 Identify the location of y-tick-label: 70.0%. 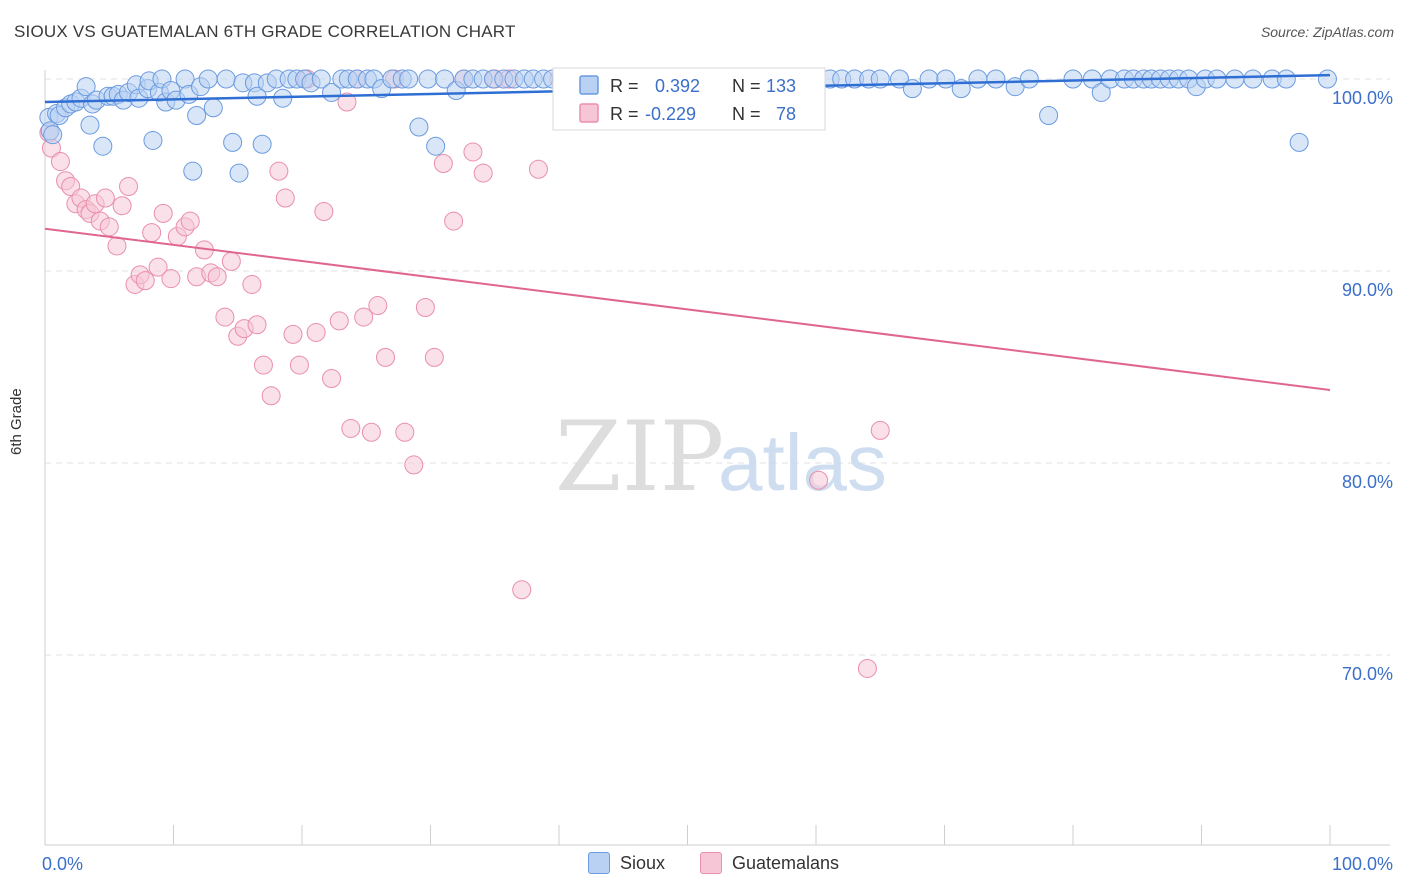
(1367, 674).